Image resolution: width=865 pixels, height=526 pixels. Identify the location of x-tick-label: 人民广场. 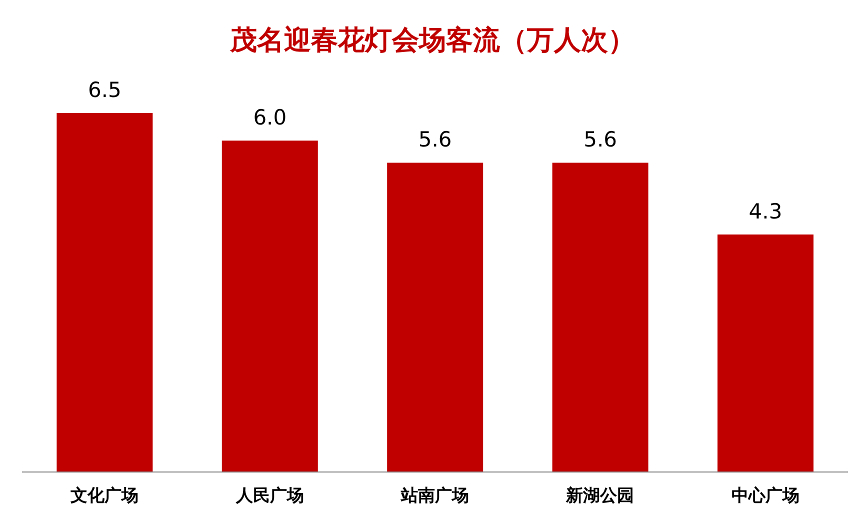
(269, 496).